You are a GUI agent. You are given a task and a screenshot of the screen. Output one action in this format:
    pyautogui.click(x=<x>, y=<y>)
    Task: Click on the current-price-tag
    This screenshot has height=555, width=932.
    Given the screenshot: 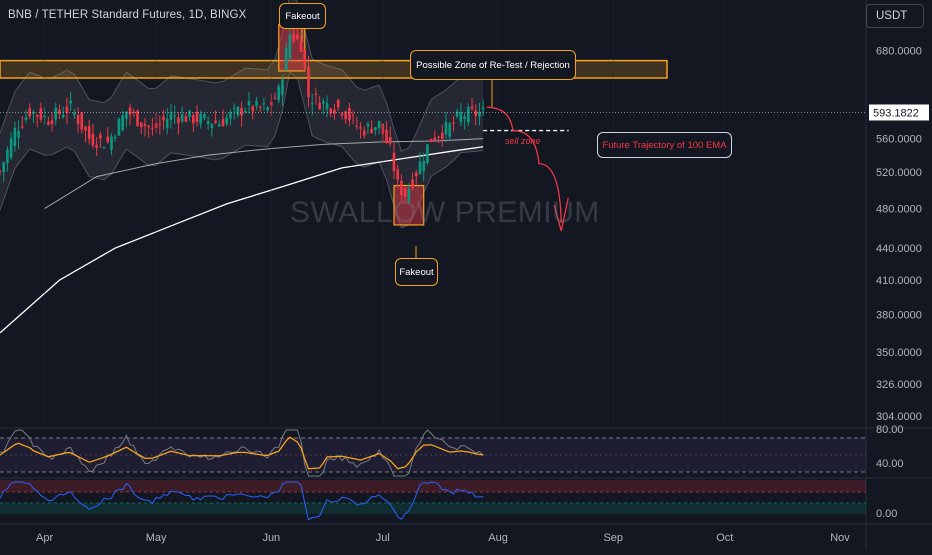 What is the action you would take?
    pyautogui.click(x=899, y=112)
    